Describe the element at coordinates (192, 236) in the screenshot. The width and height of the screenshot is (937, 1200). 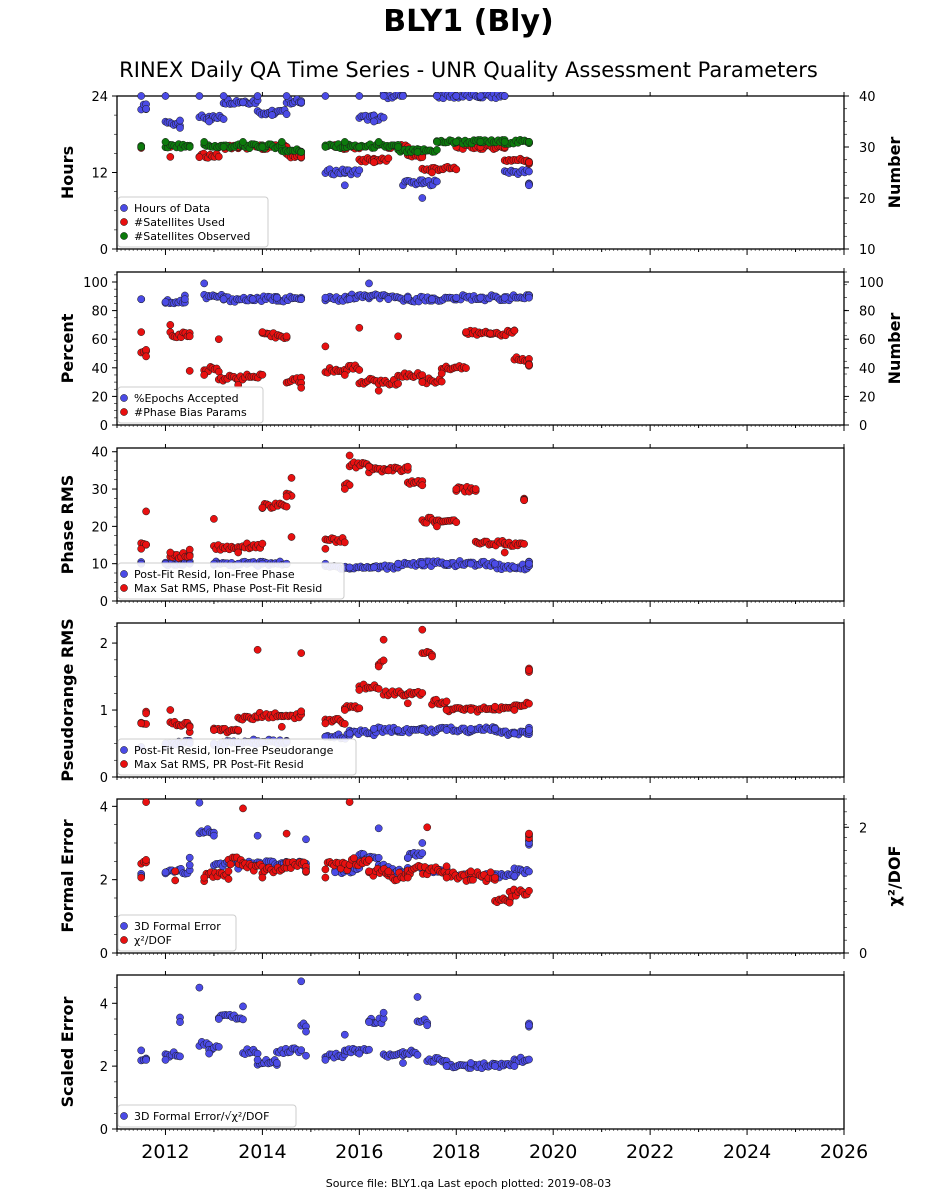
I see `legend-label: #Satellites Observed` at that location.